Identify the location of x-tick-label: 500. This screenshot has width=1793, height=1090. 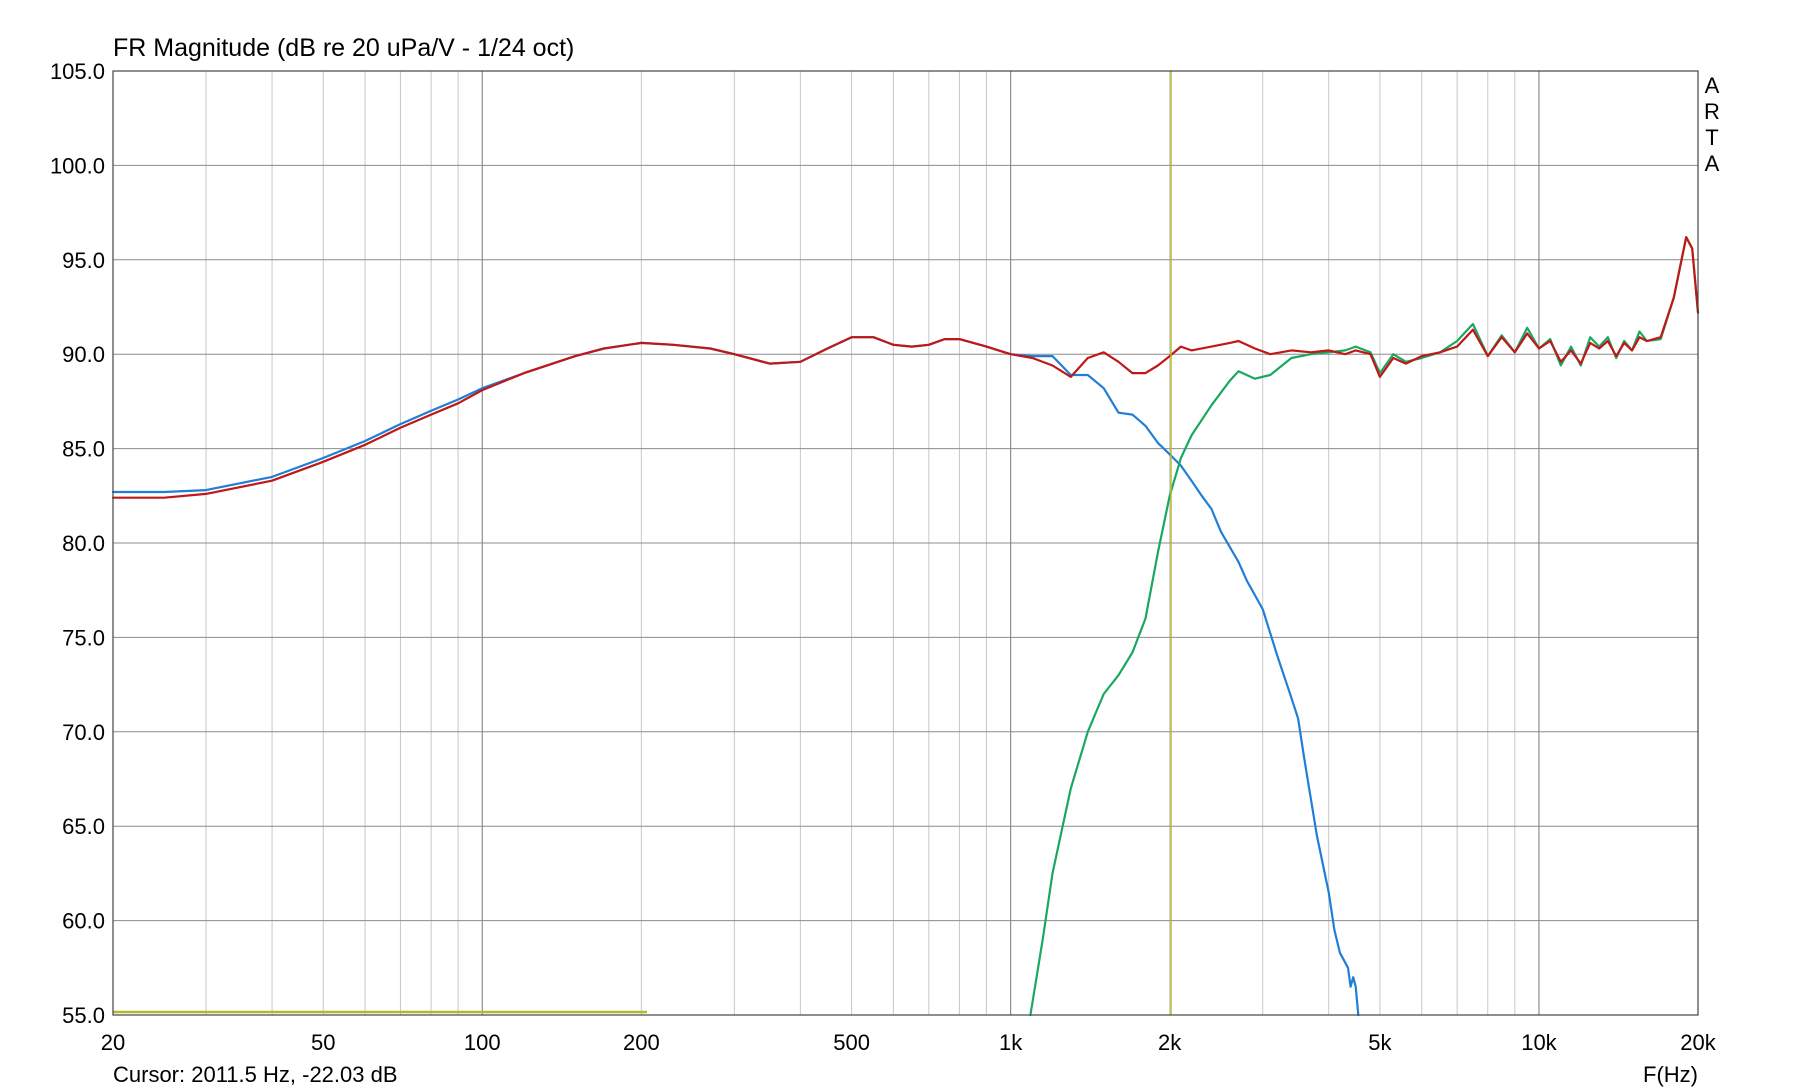
(851, 1042).